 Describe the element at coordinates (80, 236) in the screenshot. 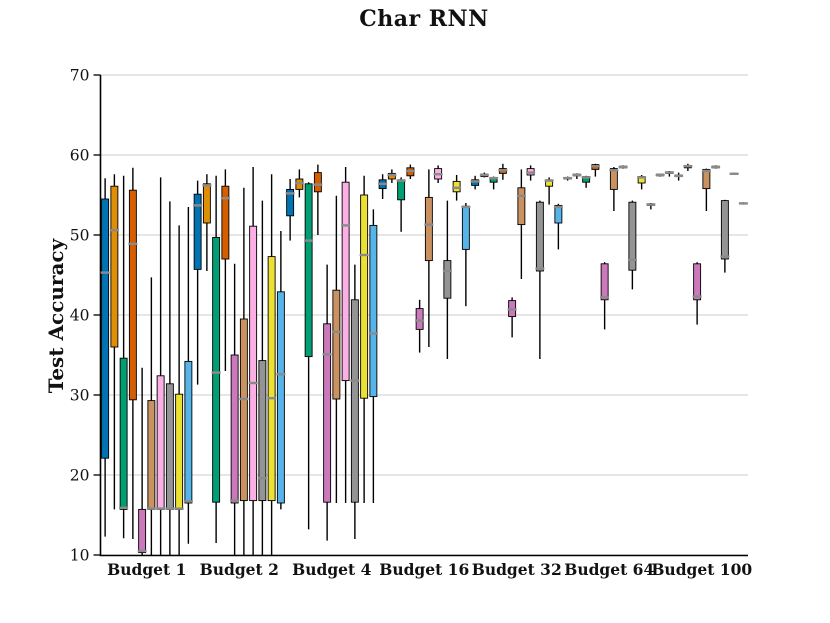

I see `y-tick-label: 50` at that location.